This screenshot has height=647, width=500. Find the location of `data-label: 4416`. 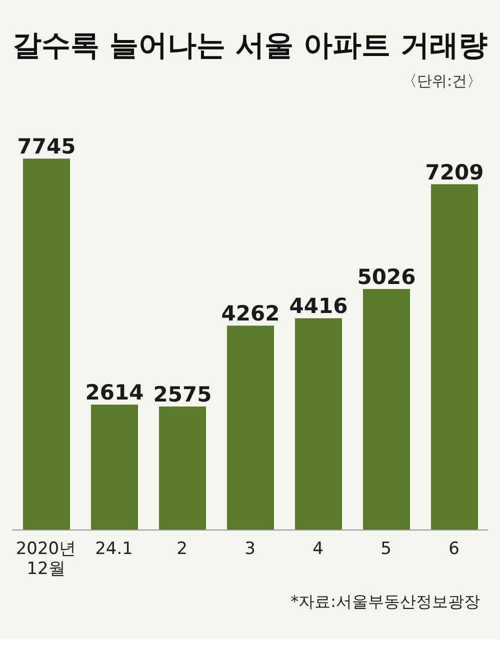

data-label: 4416 is located at coordinates (318, 306).